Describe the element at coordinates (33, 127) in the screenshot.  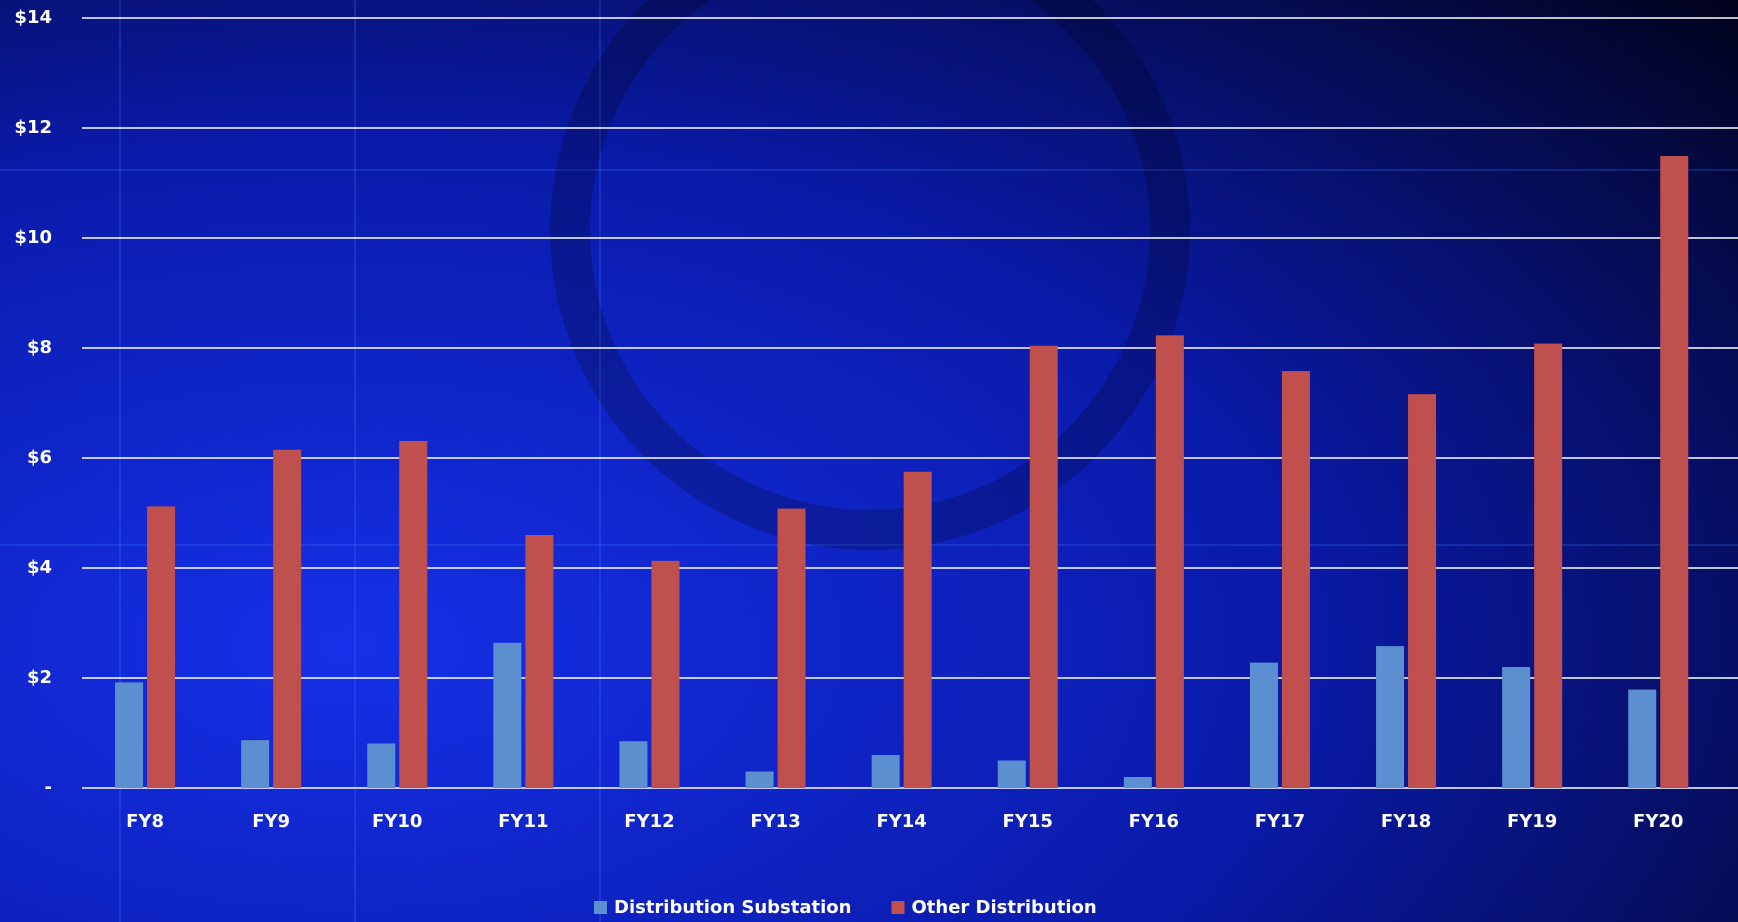
I see `y-tick-label: $12` at that location.